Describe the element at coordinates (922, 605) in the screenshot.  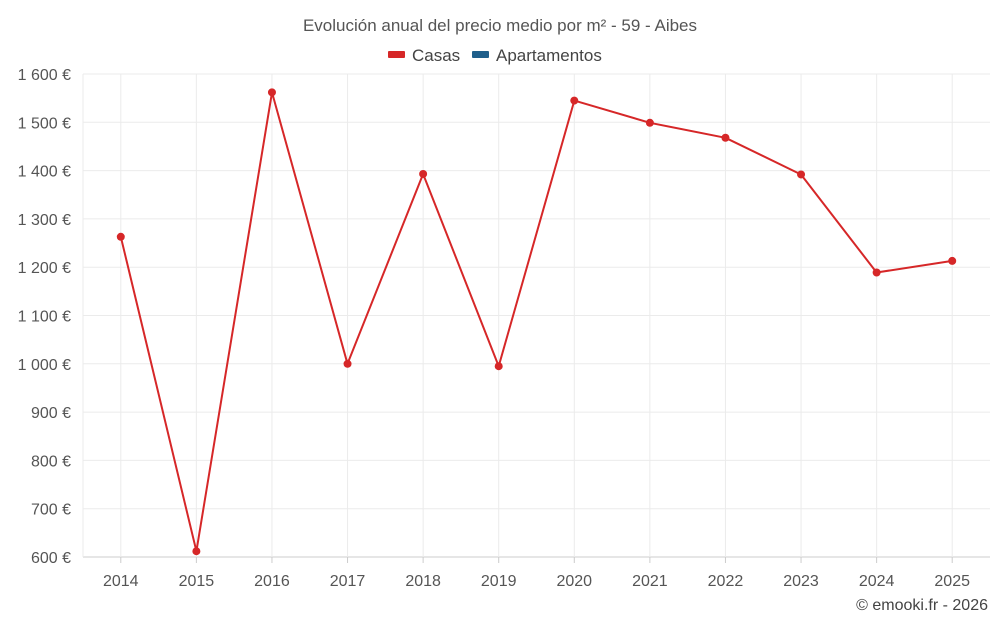
I see `chart-credit: © emooki.fr - 2026` at that location.